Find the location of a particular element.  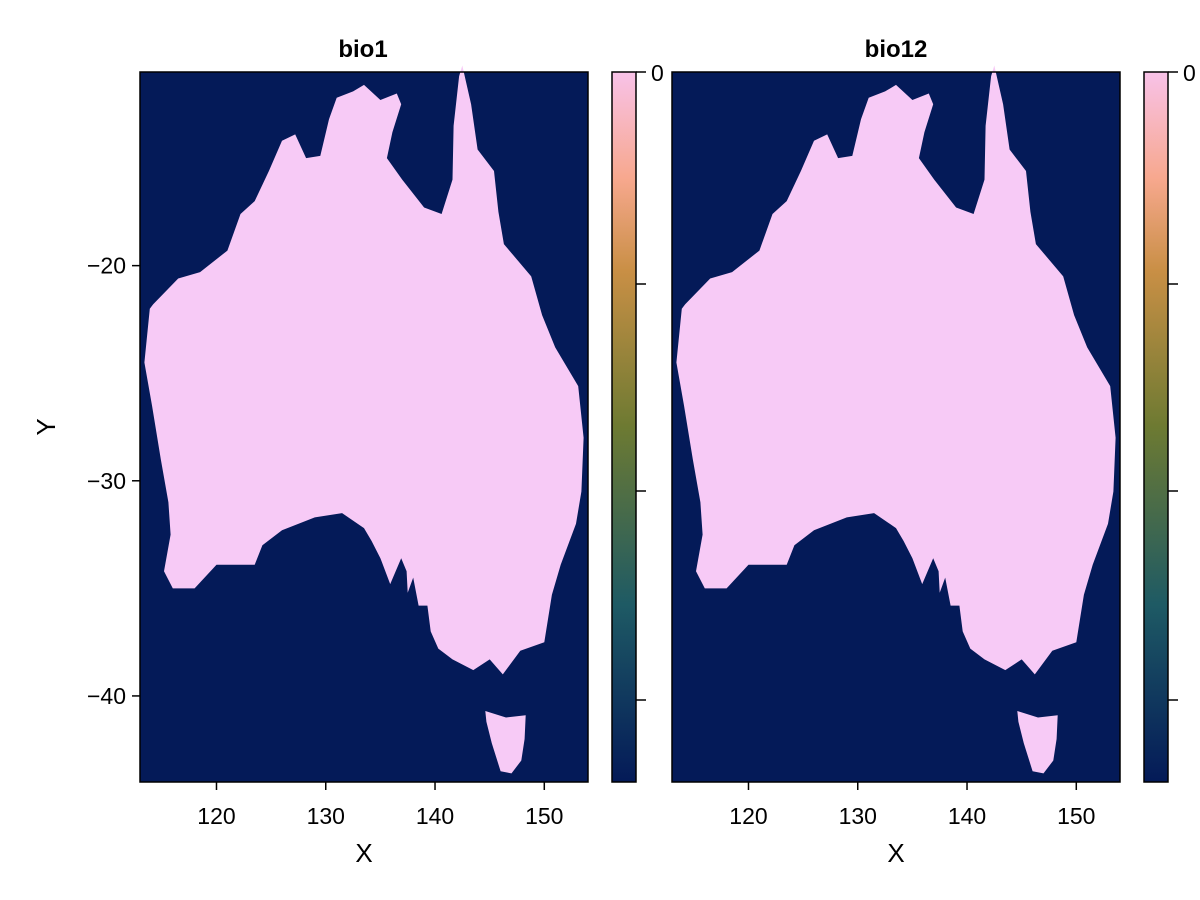

y-axis-label: Y is located at coordinates (46, 426).